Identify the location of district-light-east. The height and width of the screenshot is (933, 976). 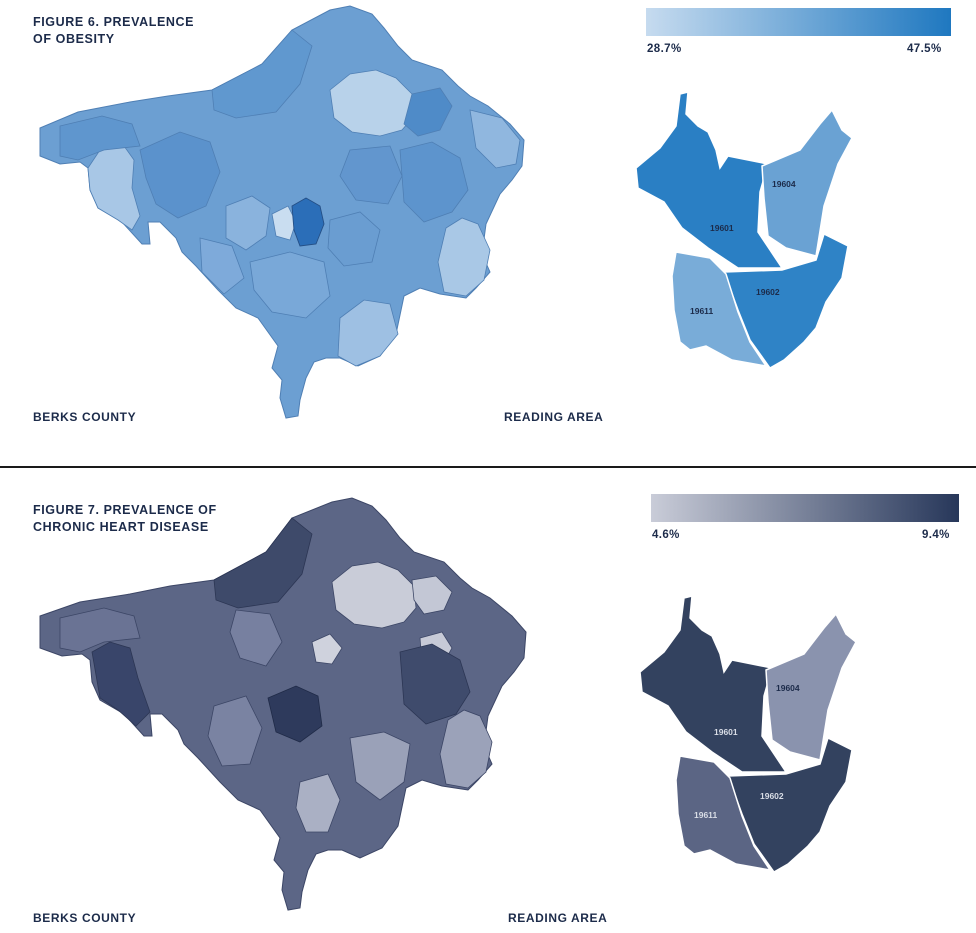
(464, 257).